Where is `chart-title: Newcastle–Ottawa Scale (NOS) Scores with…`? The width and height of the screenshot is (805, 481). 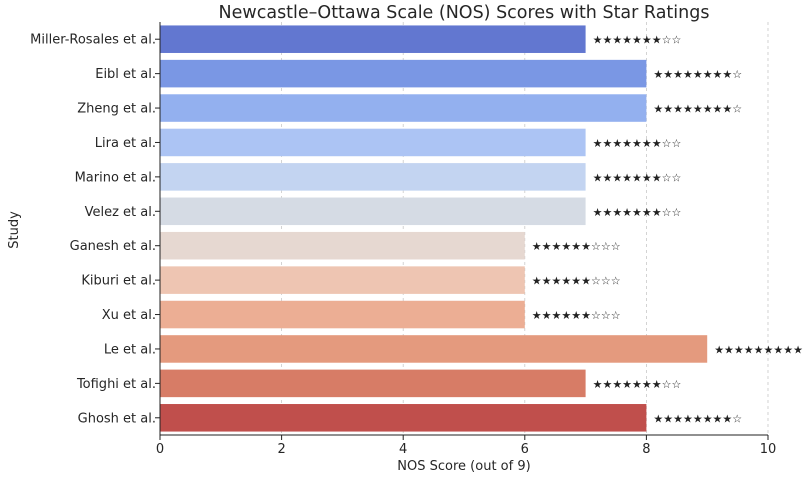
chart-title: Newcastle–Ottawa Scale (NOS) Scores with… is located at coordinates (464, 13).